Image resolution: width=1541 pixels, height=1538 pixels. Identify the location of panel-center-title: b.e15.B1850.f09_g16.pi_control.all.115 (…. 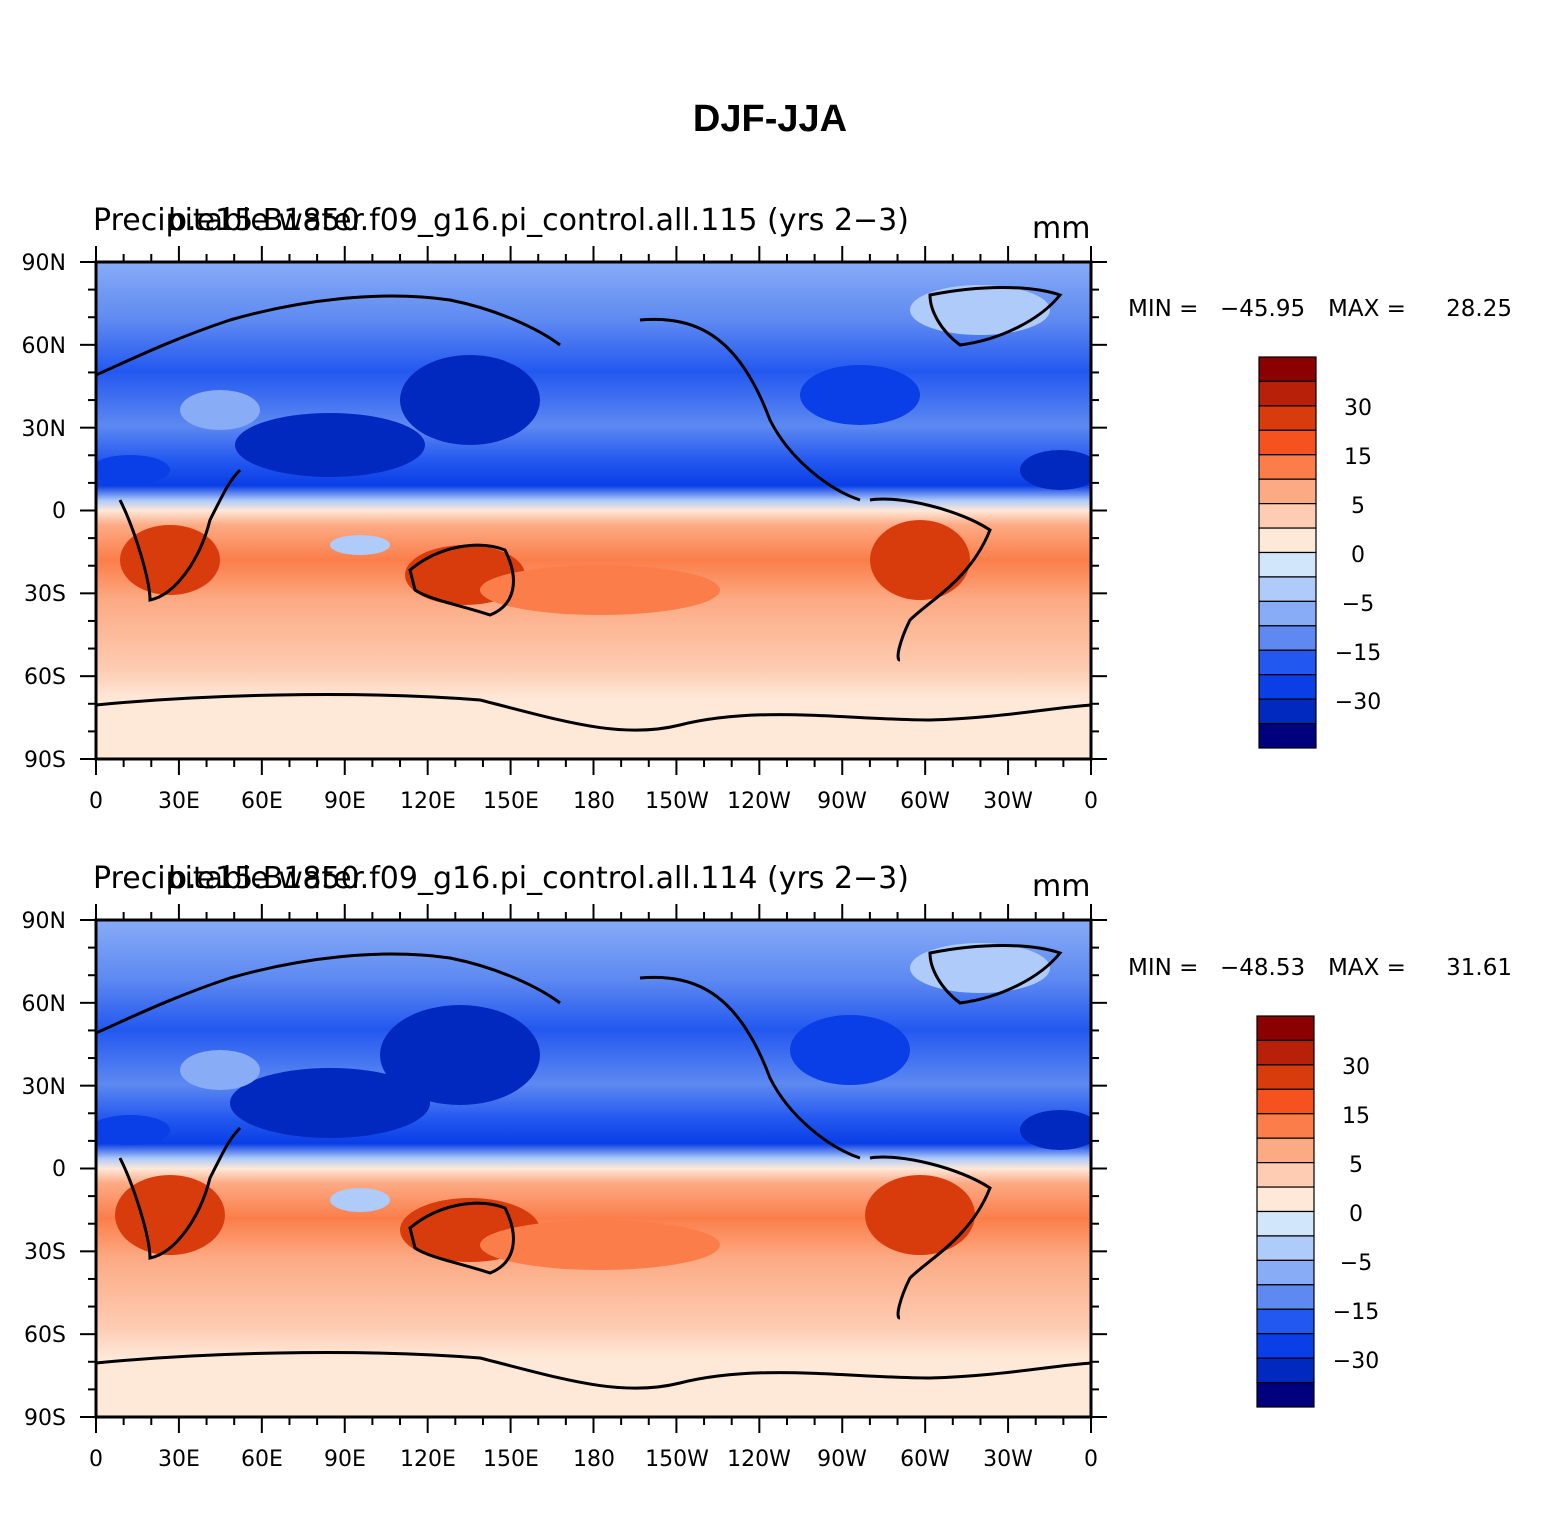
(538, 220).